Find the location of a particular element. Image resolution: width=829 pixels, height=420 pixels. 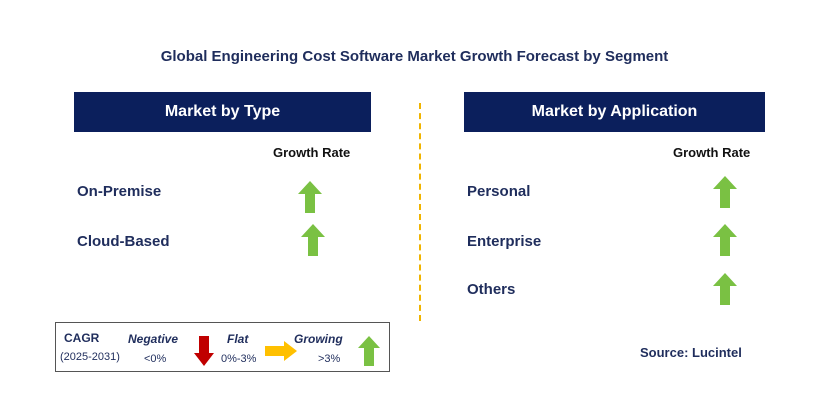

red-down-arrow-icon is located at coordinates (204, 351).